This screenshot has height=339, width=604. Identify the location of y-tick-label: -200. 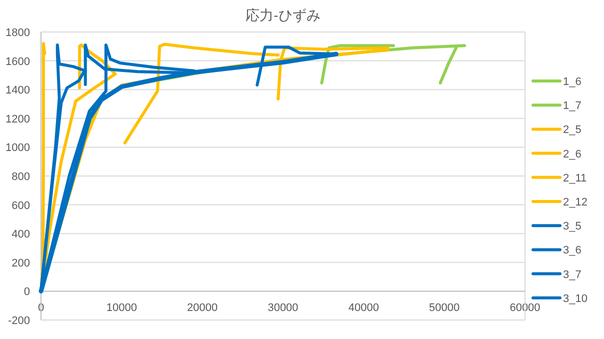
(19, 321).